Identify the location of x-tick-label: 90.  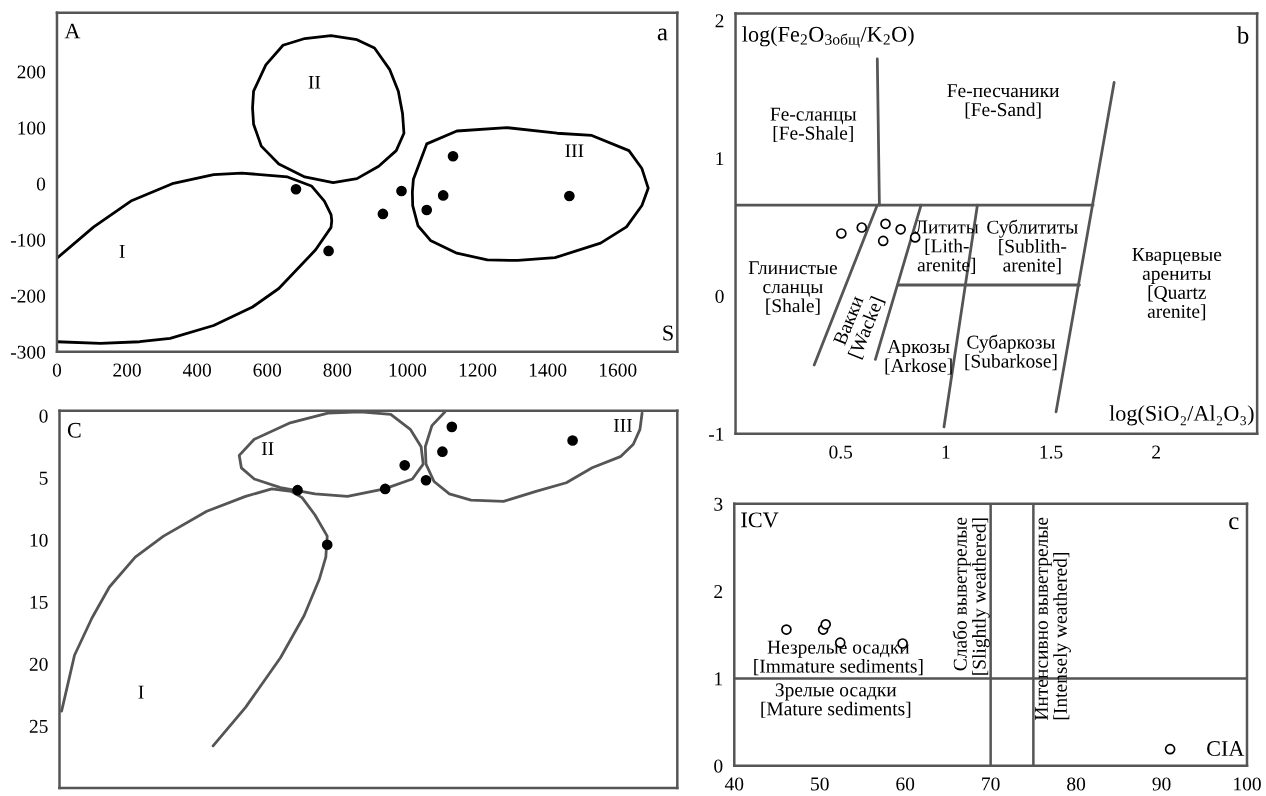
(1161, 784).